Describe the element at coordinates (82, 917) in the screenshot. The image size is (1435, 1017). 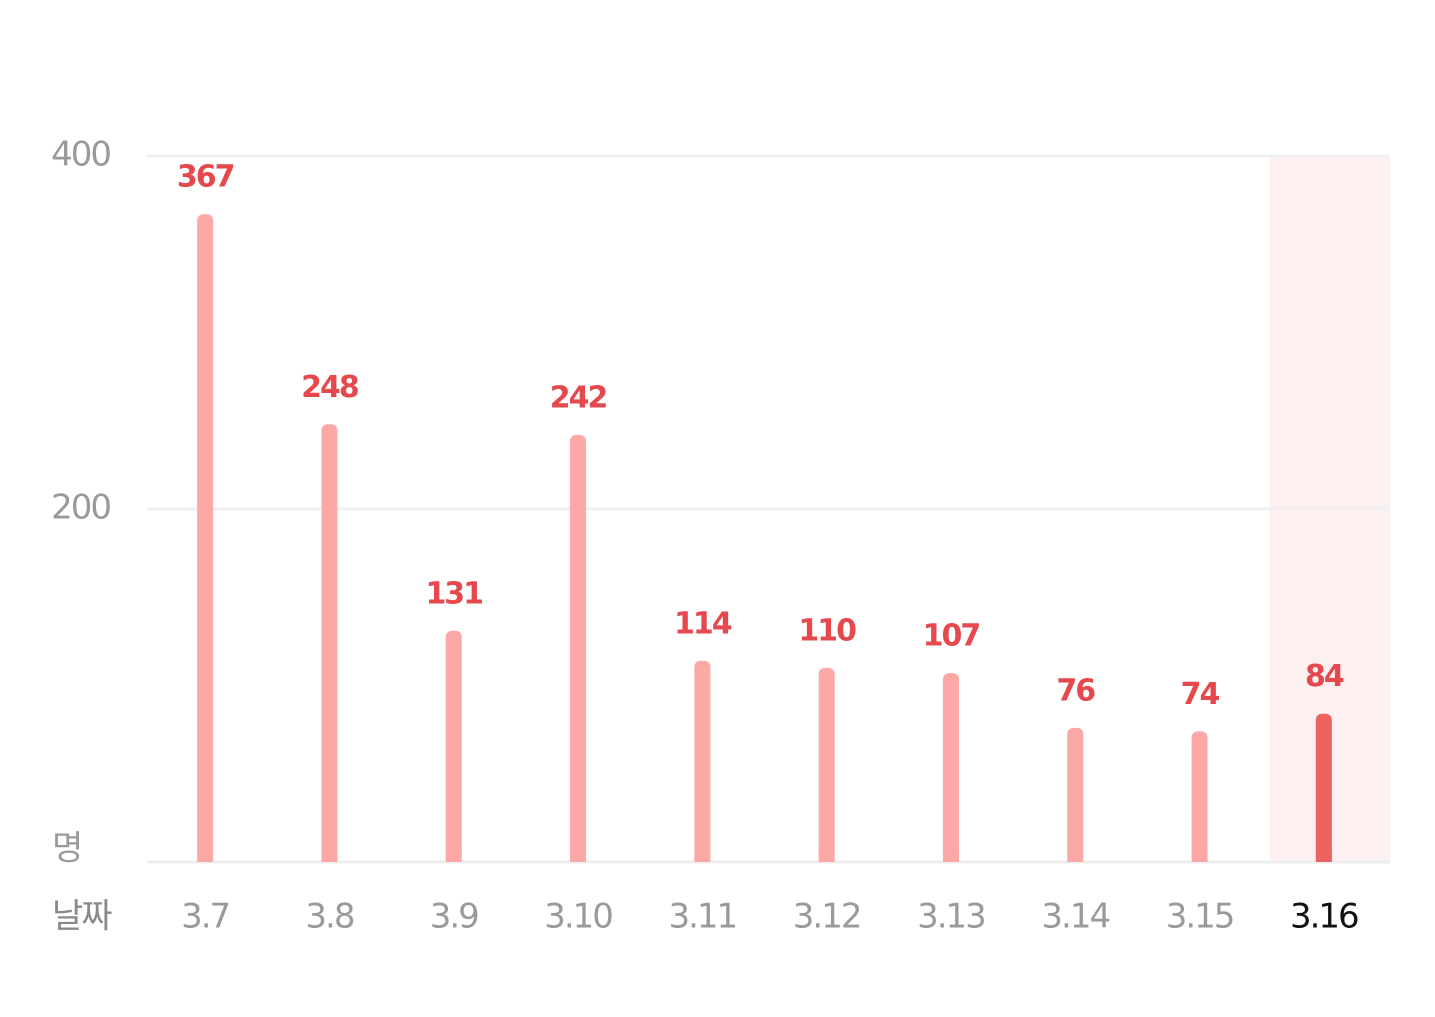
I see `x-axis-label: 날짜` at that location.